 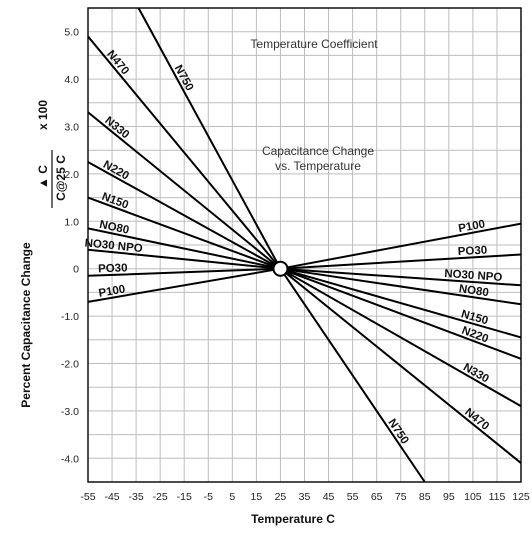 I want to click on y-tick-label: 3.0, so click(x=71, y=128).